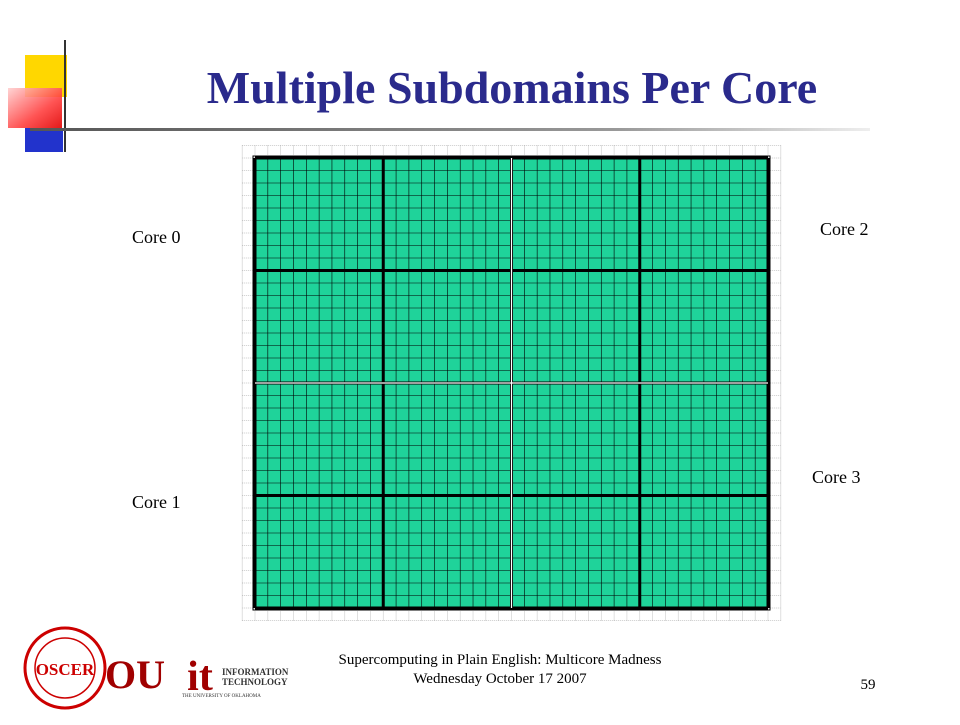 This screenshot has width=960, height=725. I want to click on logo-text: TECHNOLOGY, so click(255, 682).